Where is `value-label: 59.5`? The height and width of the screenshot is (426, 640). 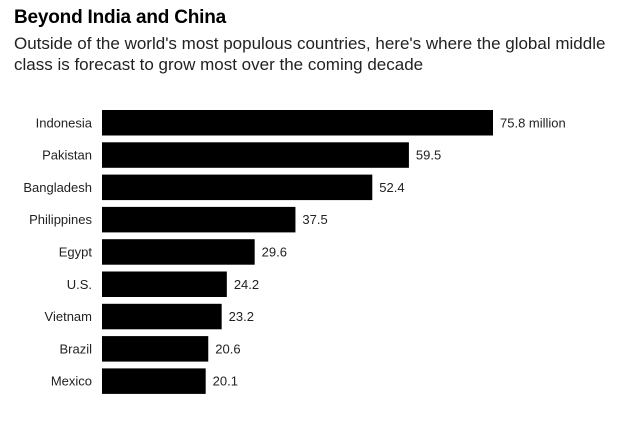 value-label: 59.5 is located at coordinates (428, 155).